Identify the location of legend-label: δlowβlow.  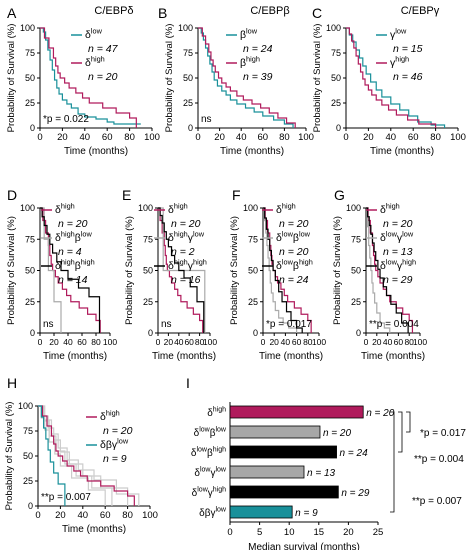
(293, 236).